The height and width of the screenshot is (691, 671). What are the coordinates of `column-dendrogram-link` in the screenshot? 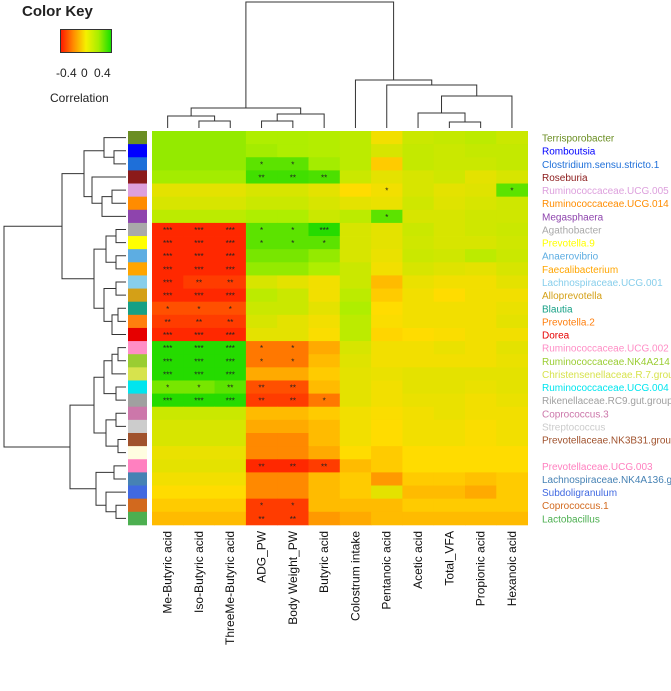 It's located at (214, 124).